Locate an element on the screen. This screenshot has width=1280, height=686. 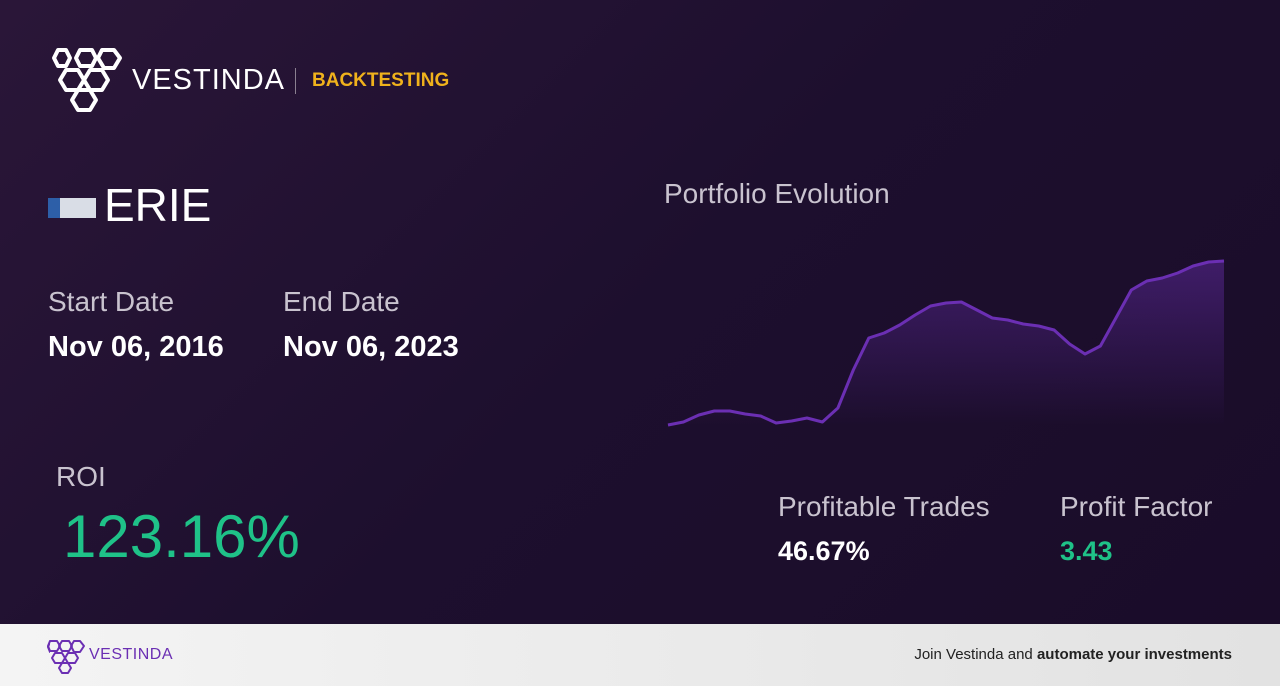
end-value: Nov 06, 2023 is located at coordinates (371, 347).